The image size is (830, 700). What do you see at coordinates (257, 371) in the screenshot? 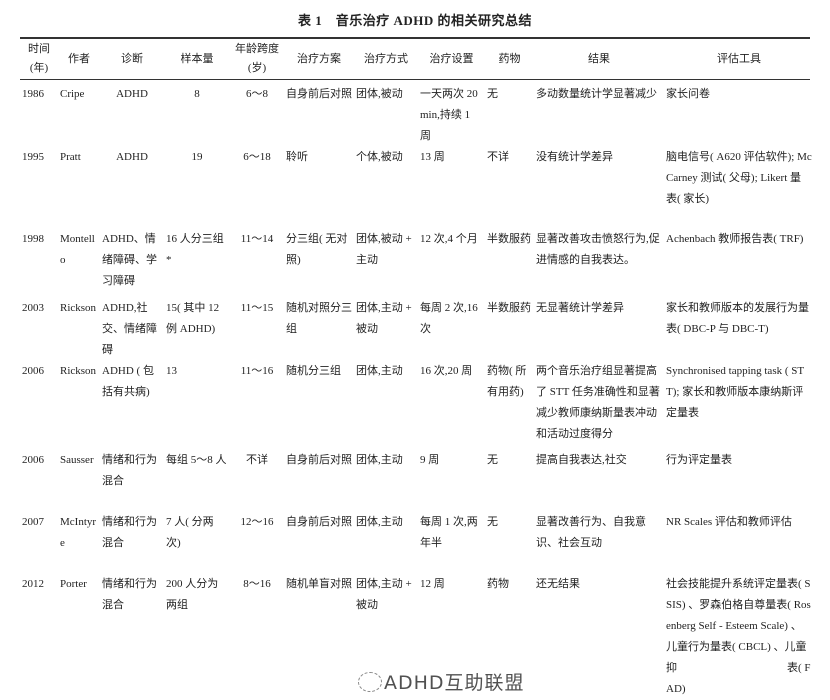
I see `cell-age: 11～16` at bounding box center [257, 371].